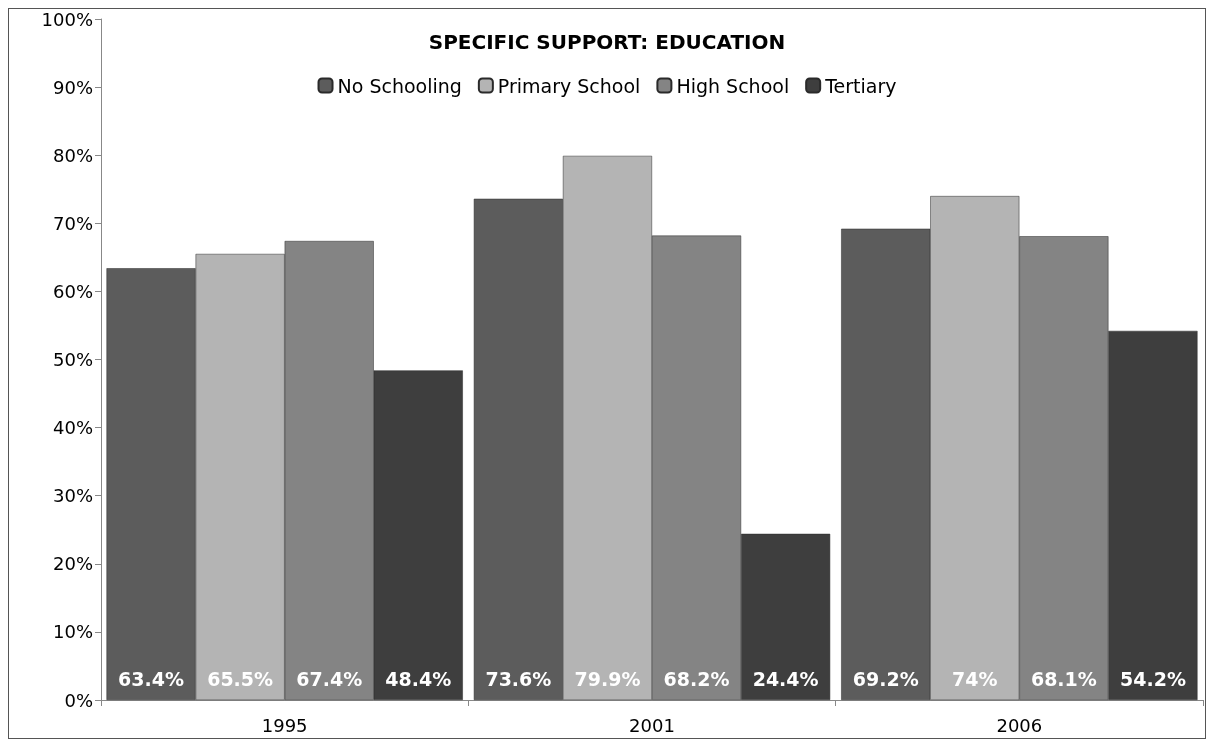 This screenshot has height=749, width=1216. What do you see at coordinates (733, 85) in the screenshot?
I see `legend-label: High School` at bounding box center [733, 85].